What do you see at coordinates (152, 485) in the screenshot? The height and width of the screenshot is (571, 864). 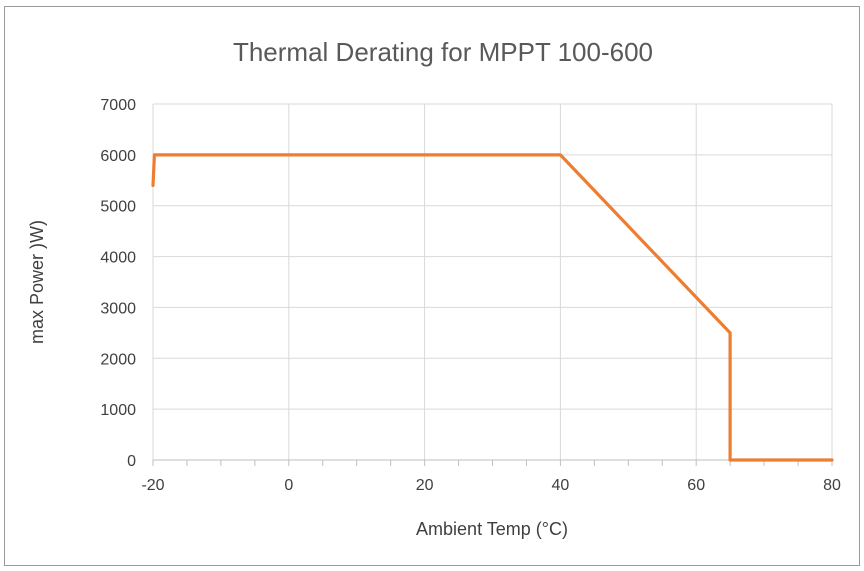 I see `x-tick-label: -20` at bounding box center [152, 485].